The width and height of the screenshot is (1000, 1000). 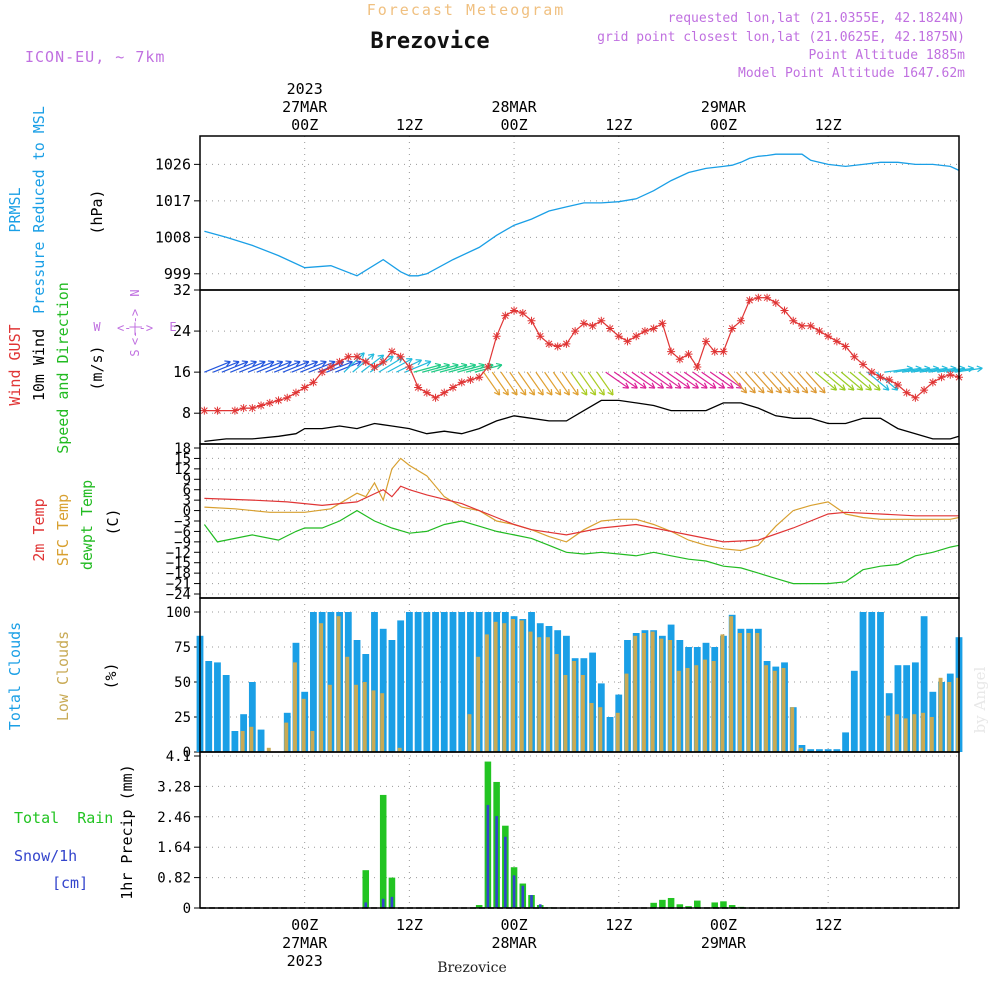 I want to click on total-cloud-label: Total Clouds, so click(x=15, y=676).